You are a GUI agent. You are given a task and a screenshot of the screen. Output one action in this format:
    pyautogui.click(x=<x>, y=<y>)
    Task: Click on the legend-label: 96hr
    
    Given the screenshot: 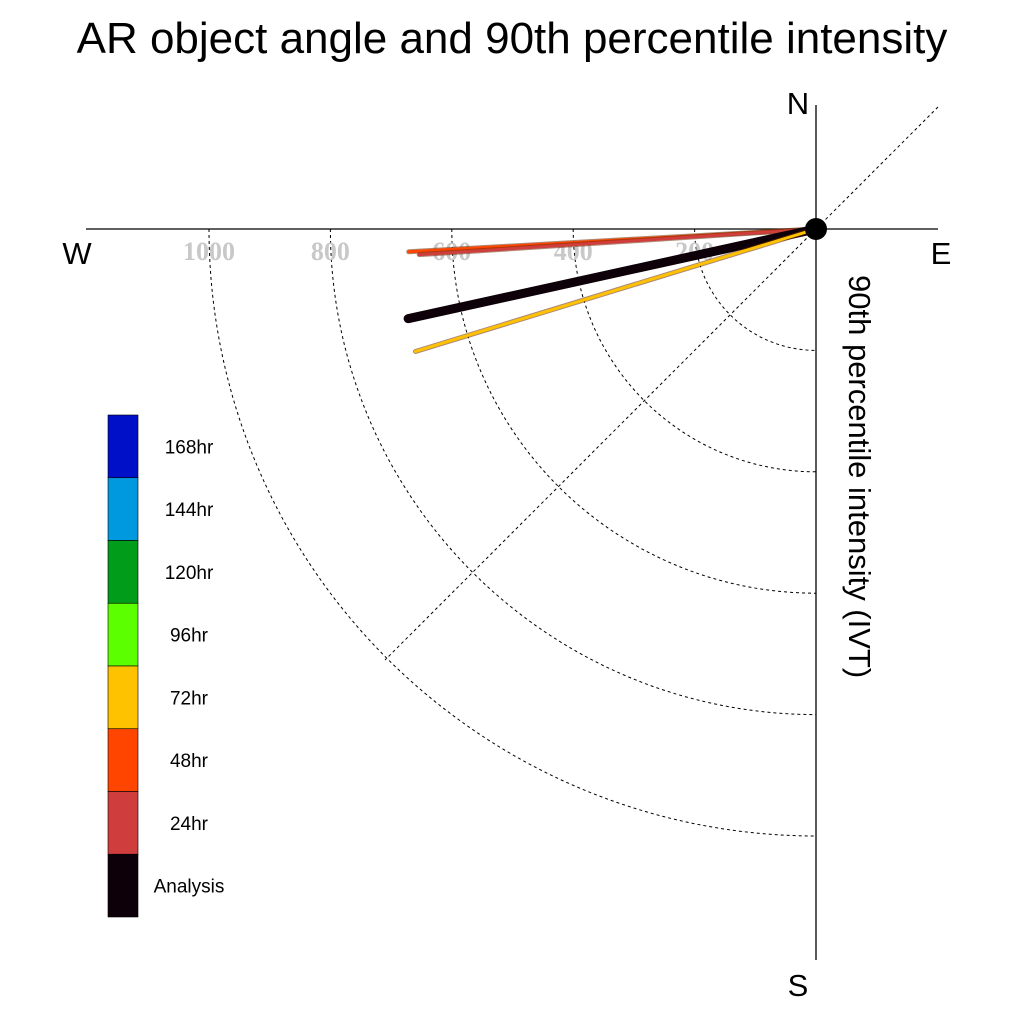 What is the action you would take?
    pyautogui.click(x=189, y=636)
    